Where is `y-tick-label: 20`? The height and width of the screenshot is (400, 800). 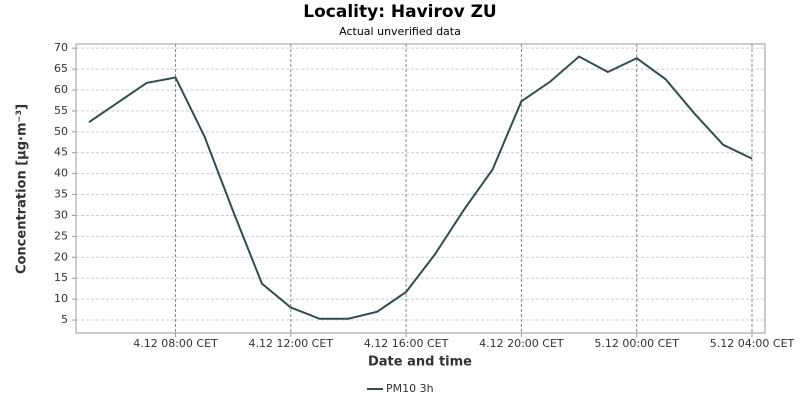
y-tick-label: 20 is located at coordinates (61, 256).